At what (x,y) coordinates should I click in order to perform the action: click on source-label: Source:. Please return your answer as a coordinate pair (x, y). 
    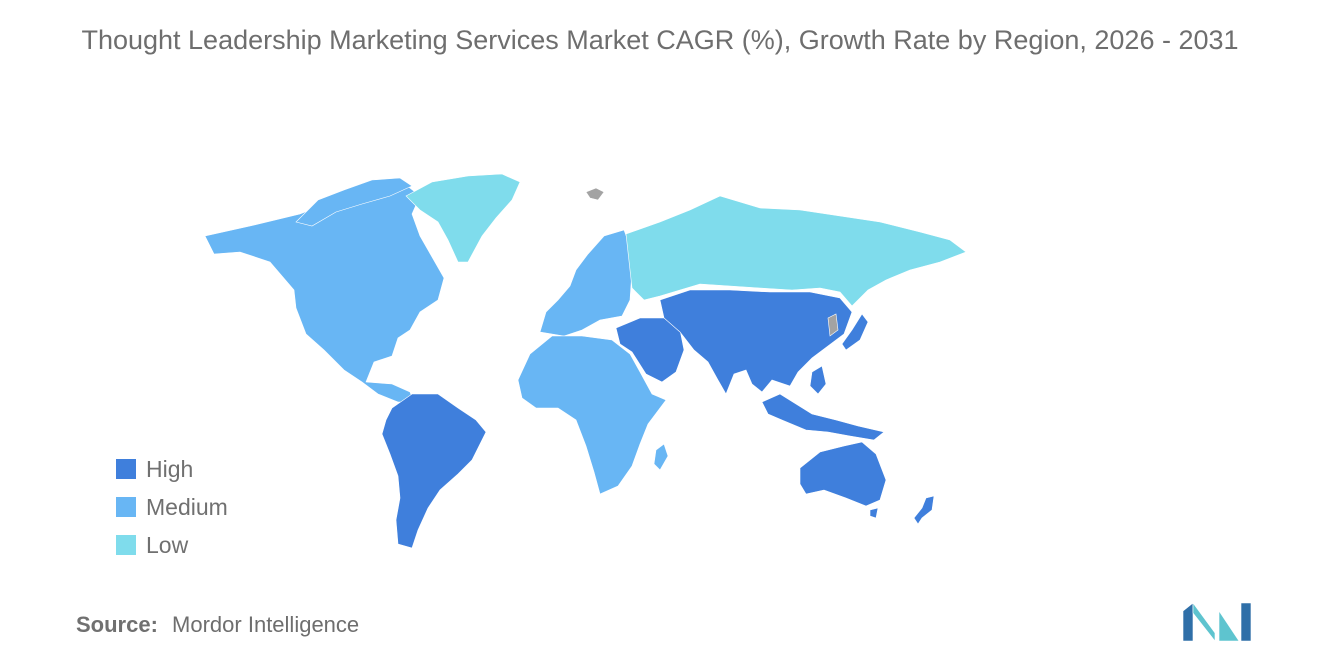
    Looking at the image, I should click on (117, 624).